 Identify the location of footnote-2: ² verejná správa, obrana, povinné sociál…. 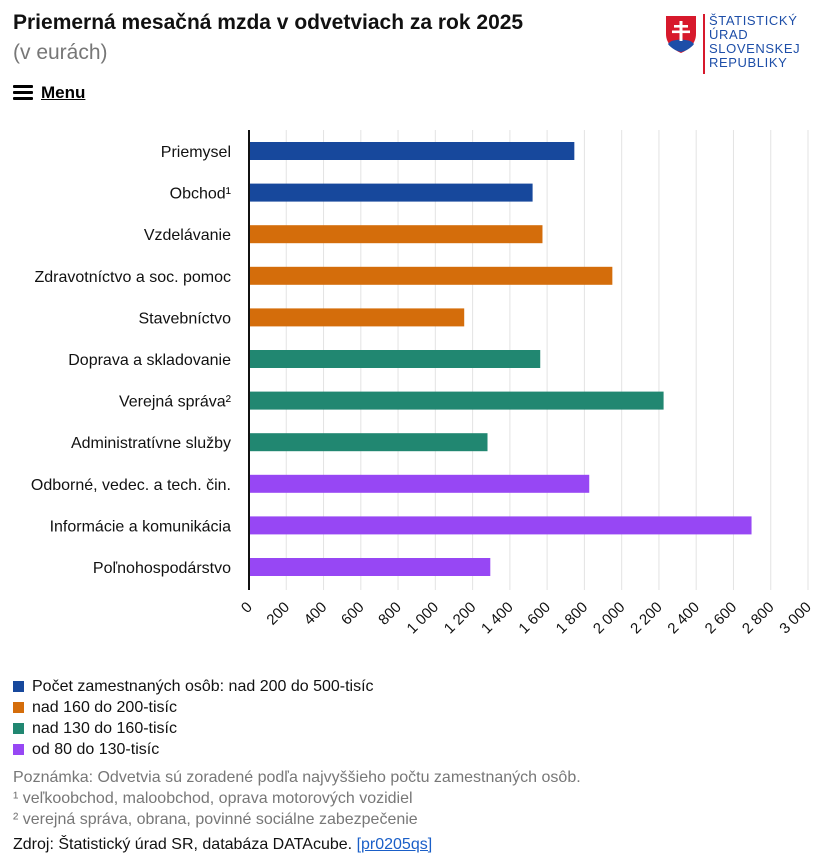
(215, 819).